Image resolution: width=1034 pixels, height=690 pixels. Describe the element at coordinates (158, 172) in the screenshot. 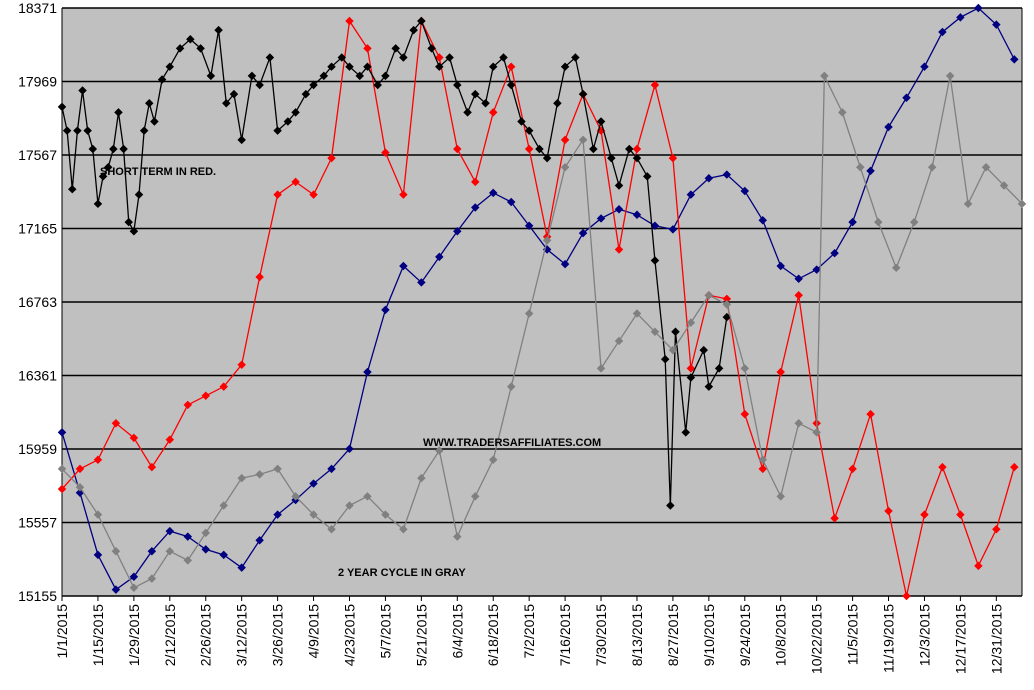

I see `annotation-short-term: SHORT TERM IN RED.` at that location.